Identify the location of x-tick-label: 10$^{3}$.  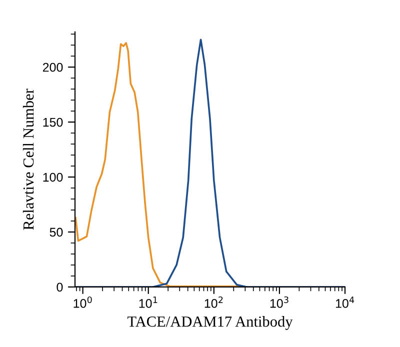
(279, 302).